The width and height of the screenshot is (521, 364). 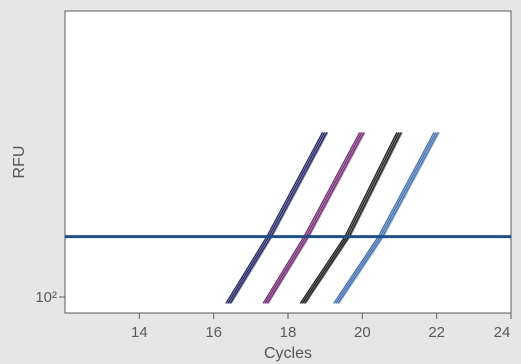 I want to click on x-tick-label: 24, so click(x=502, y=332).